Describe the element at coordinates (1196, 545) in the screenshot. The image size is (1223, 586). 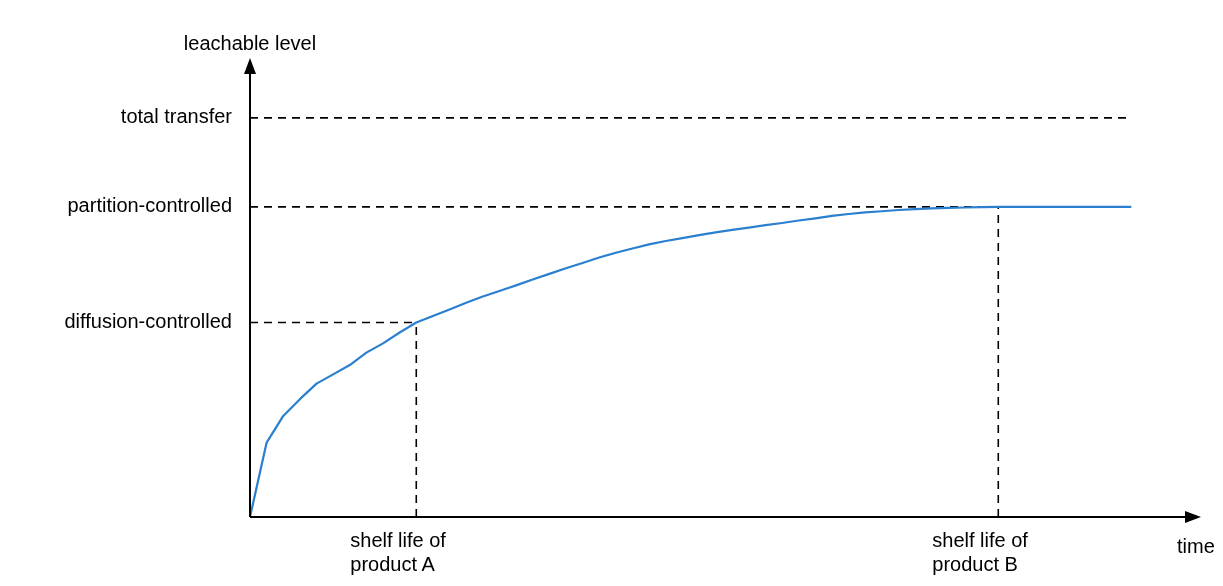
I see `x-axis-title: time` at that location.